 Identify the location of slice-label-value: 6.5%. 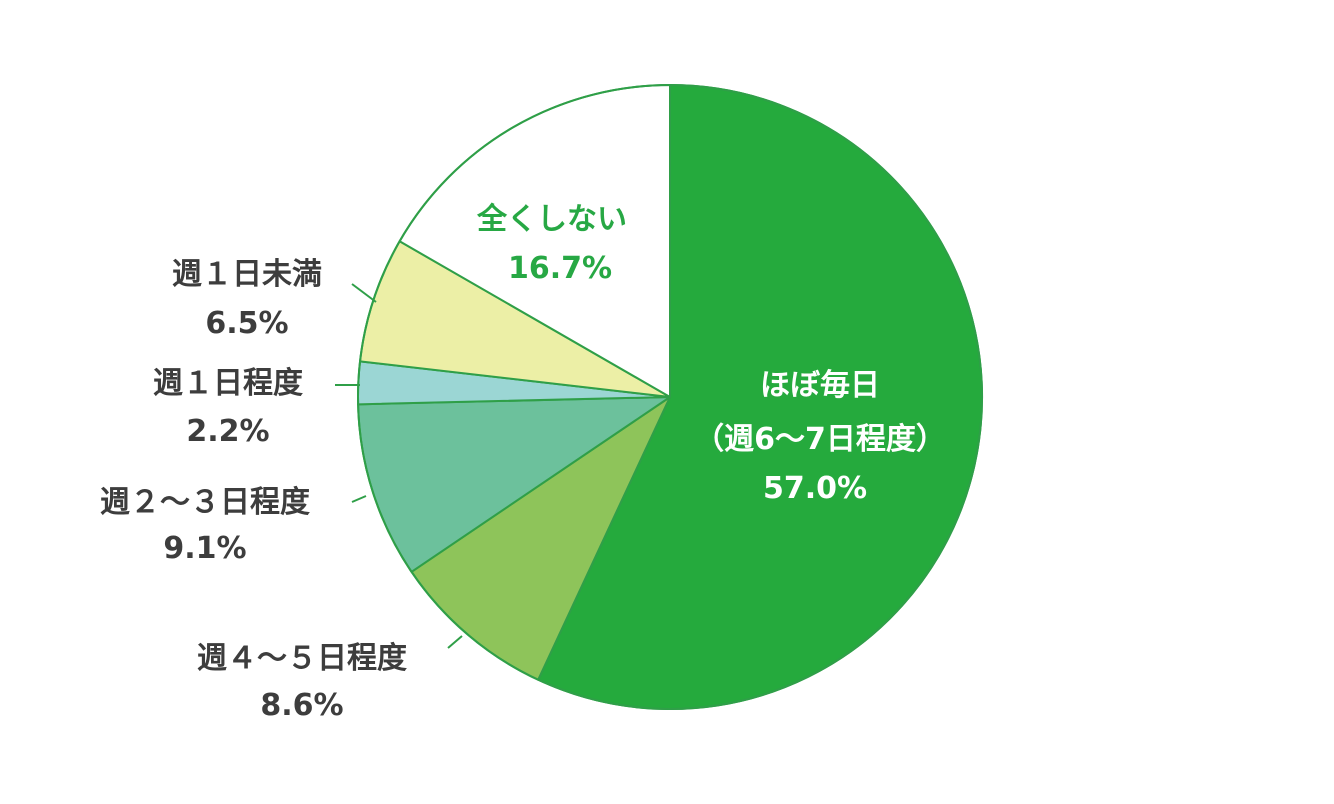
(246, 323).